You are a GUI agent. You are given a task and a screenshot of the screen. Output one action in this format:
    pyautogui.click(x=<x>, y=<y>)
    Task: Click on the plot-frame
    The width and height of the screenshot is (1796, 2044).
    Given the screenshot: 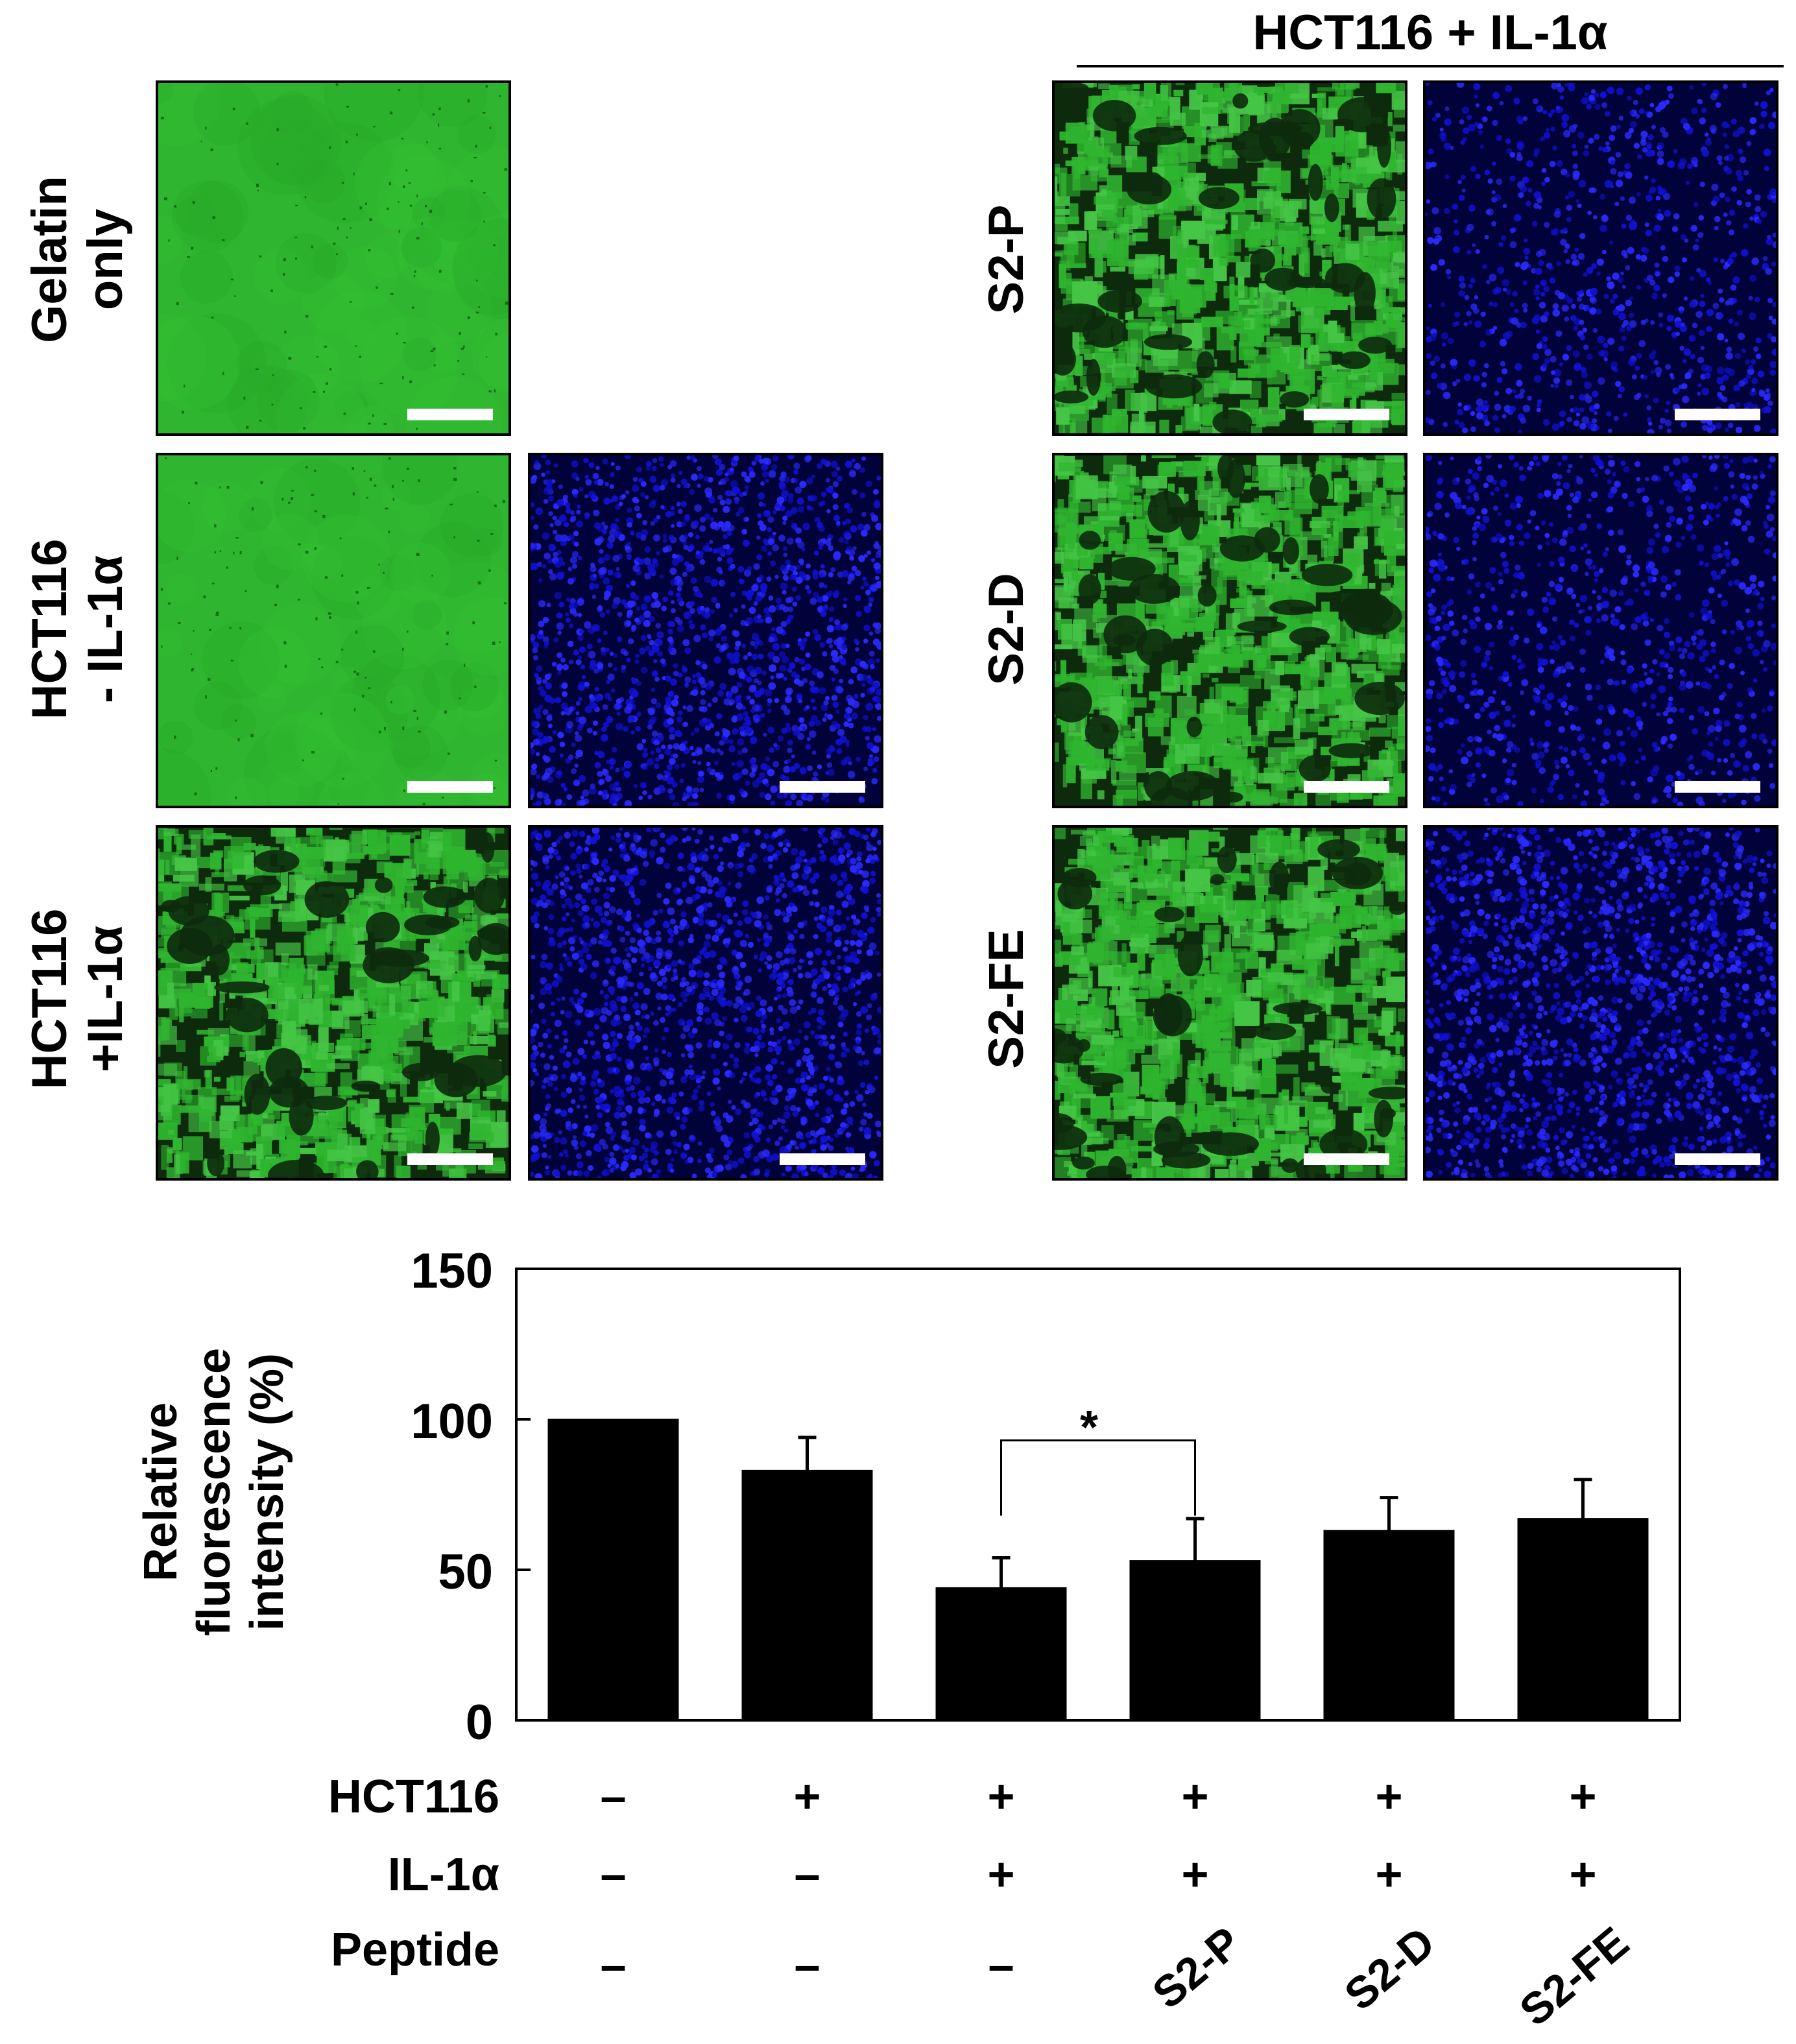 What is the action you would take?
    pyautogui.click(x=1098, y=1495)
    